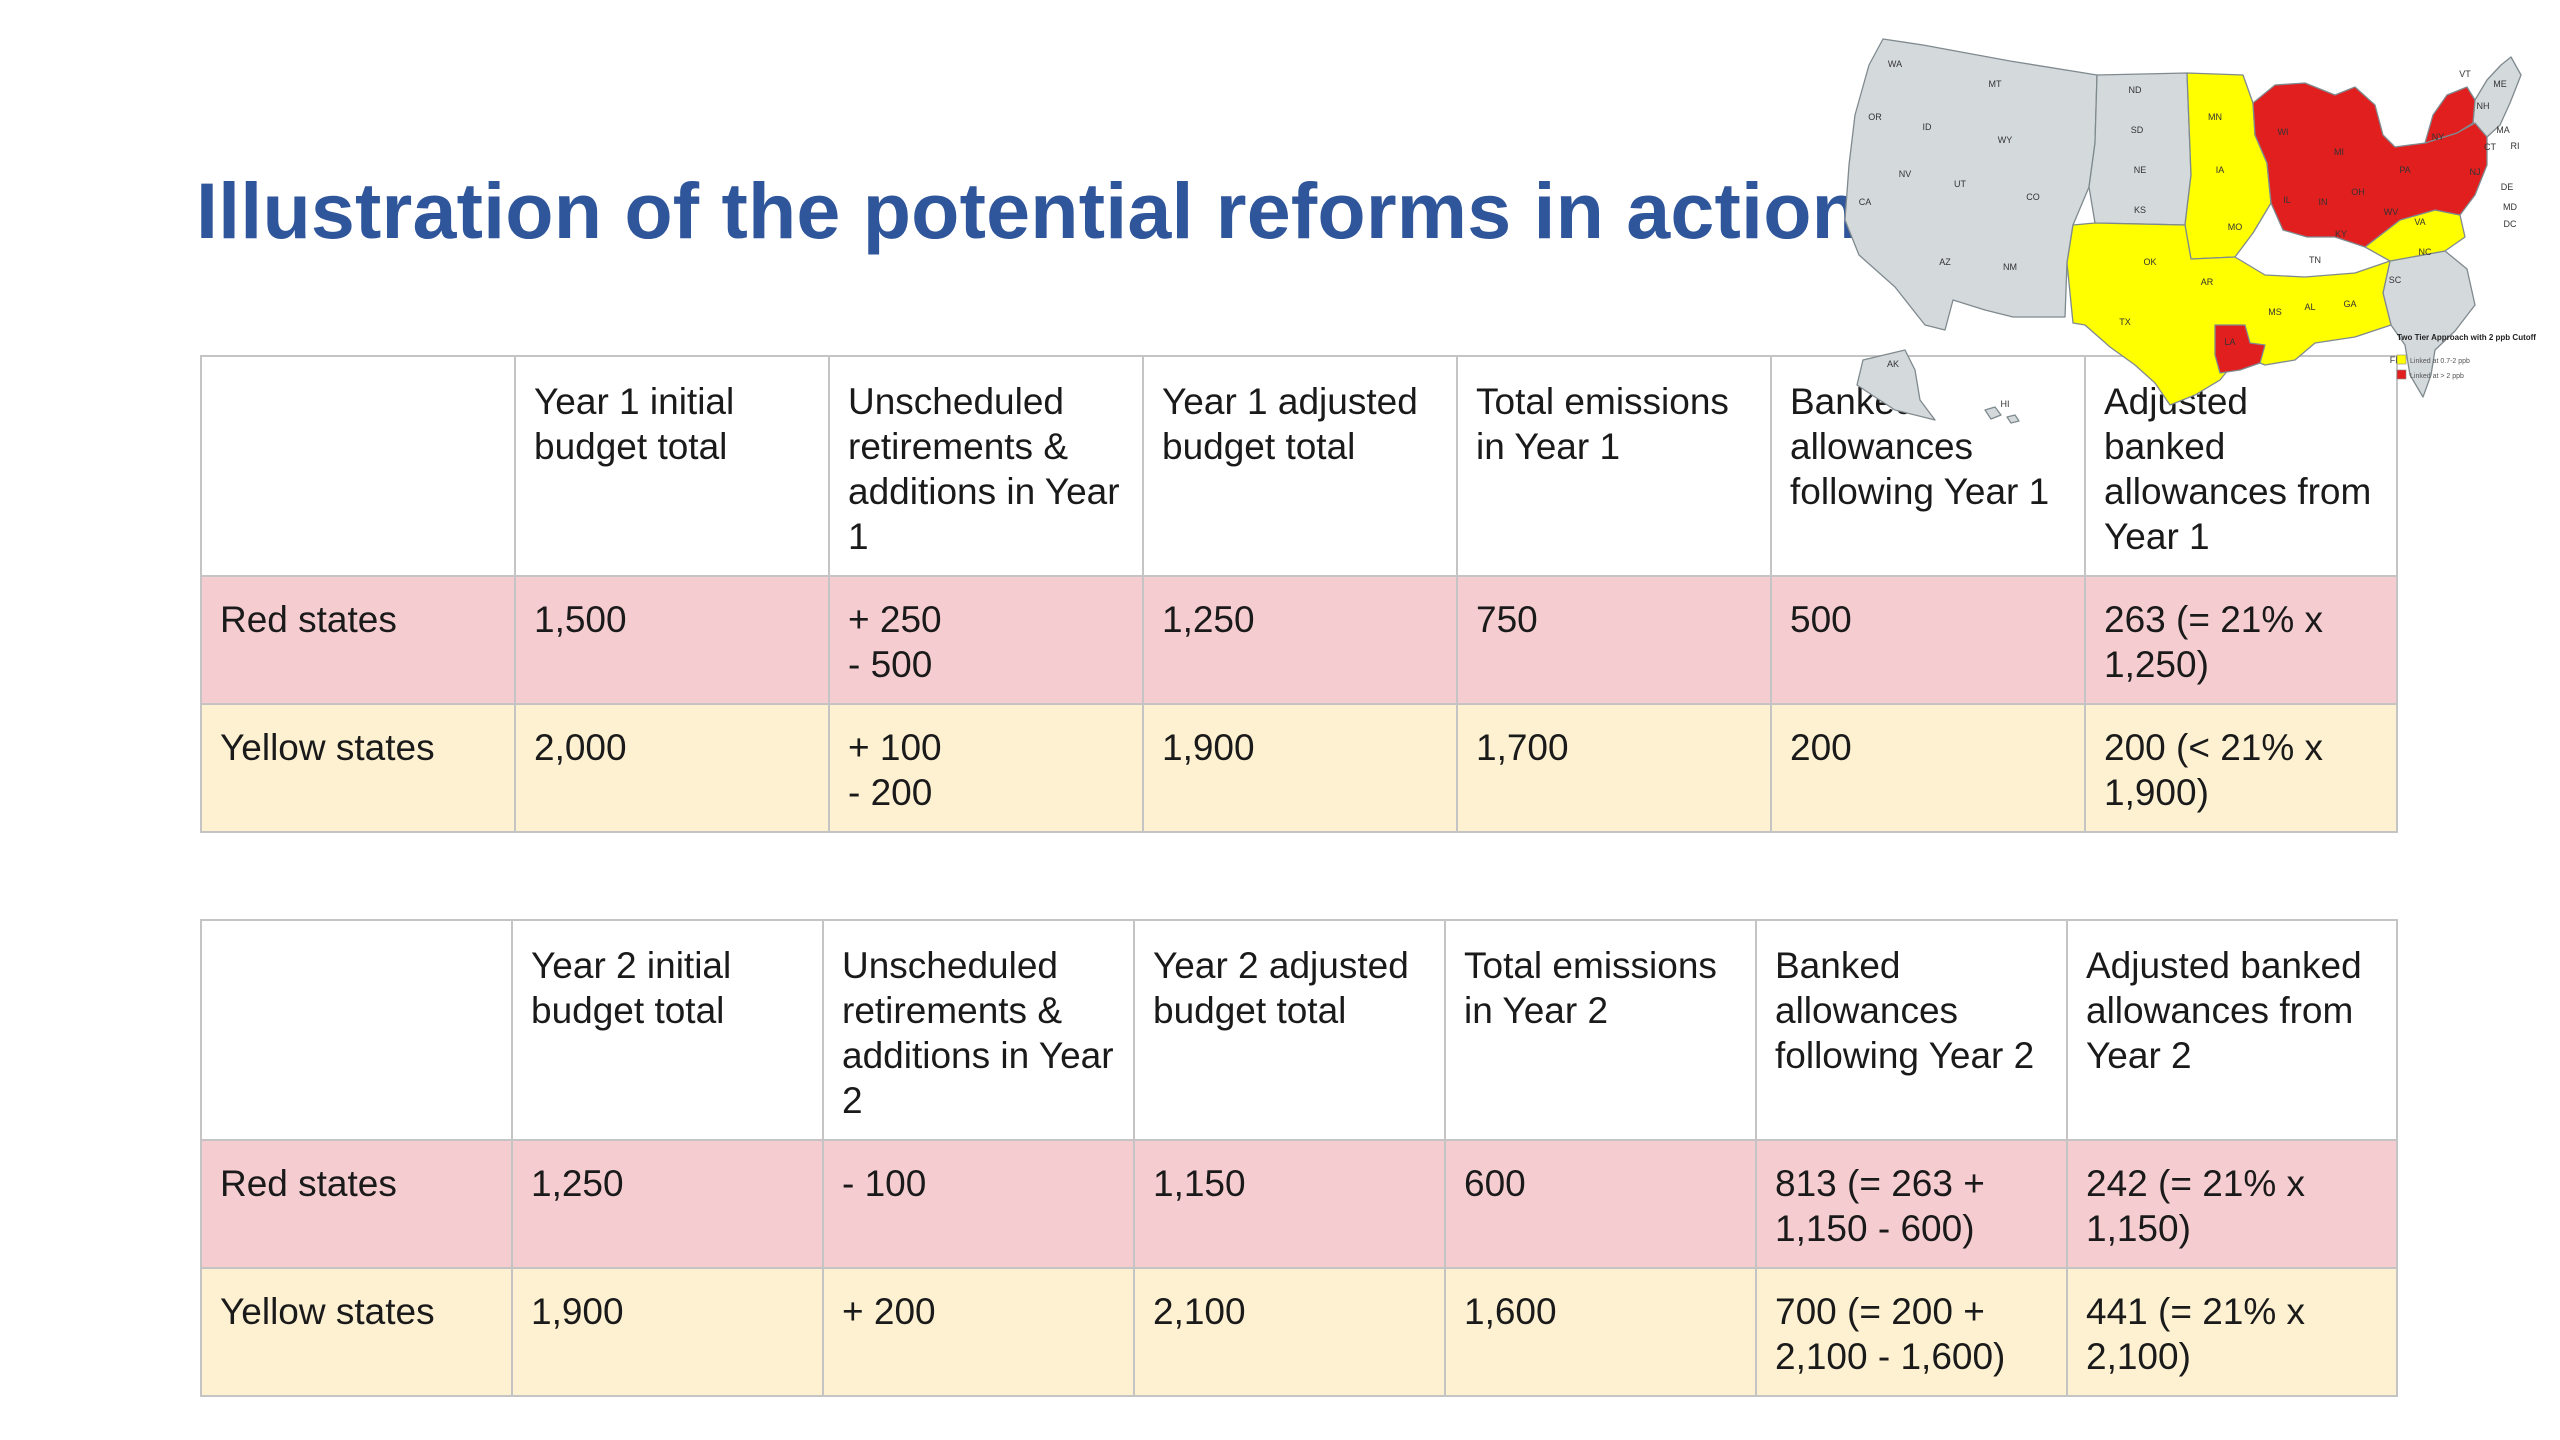  What do you see at coordinates (2507, 187) in the screenshot?
I see `state-label: DE` at bounding box center [2507, 187].